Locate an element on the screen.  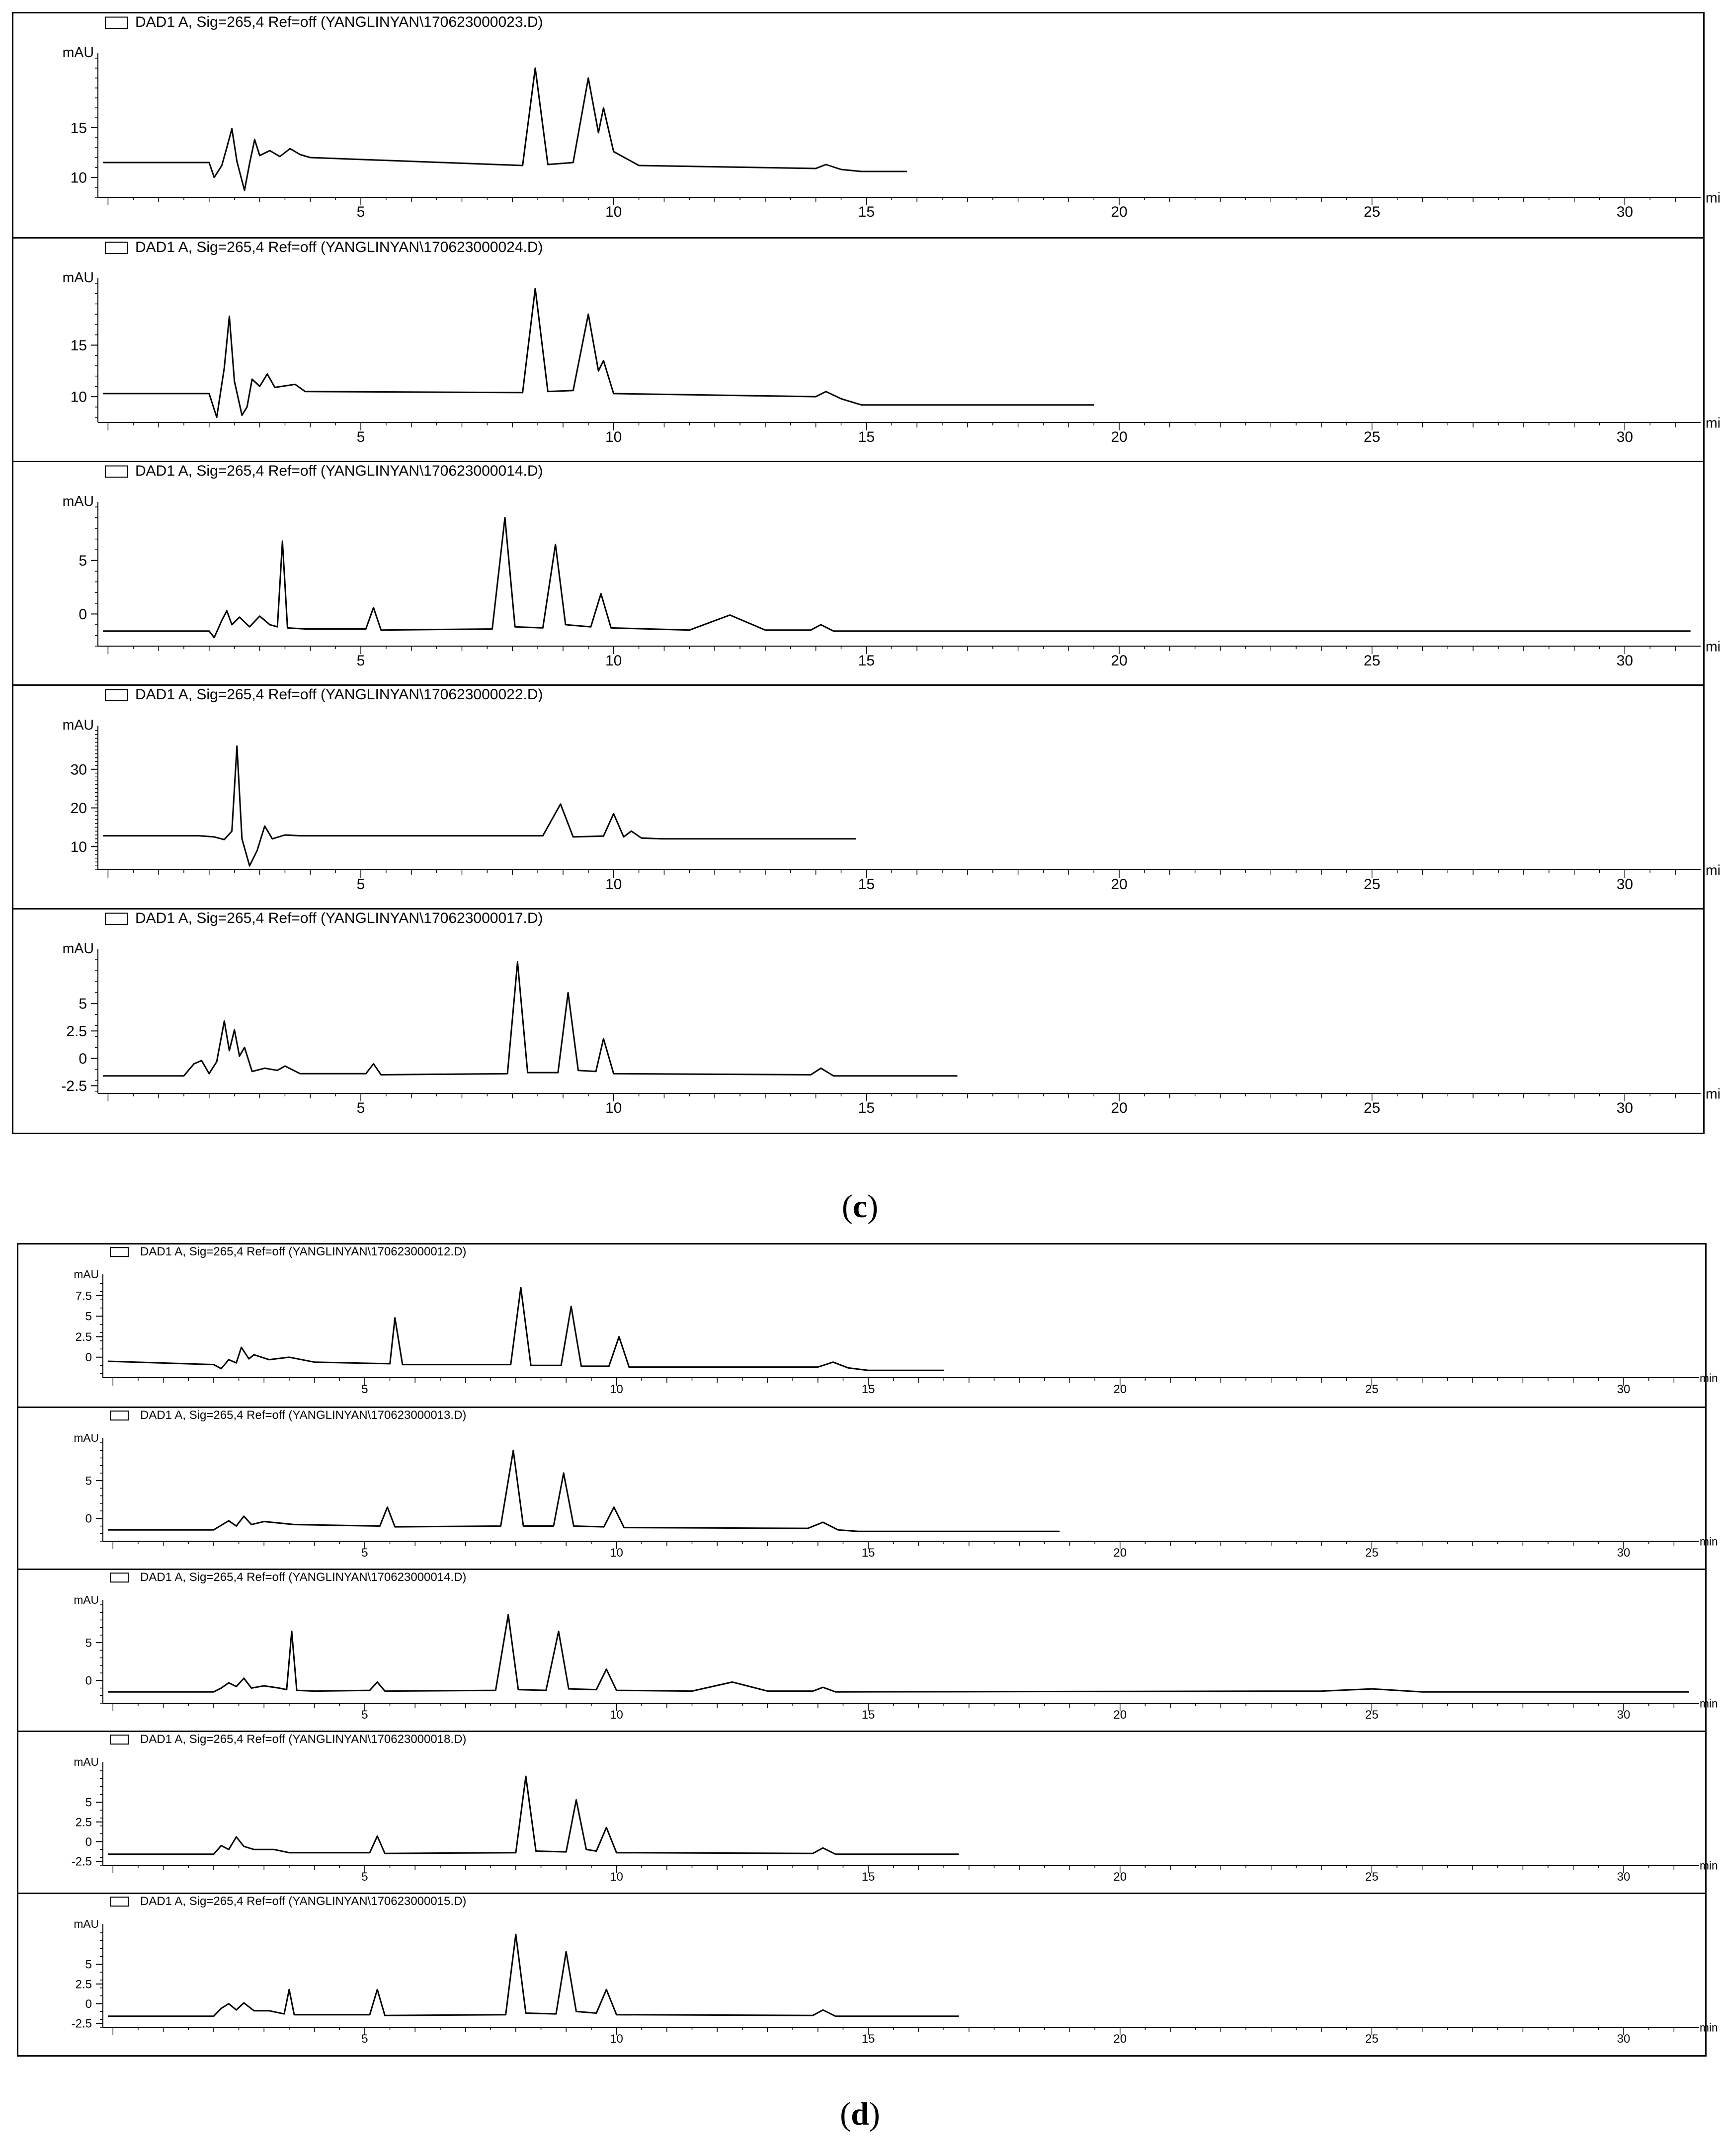
caption-letter-c: c is located at coordinates (860, 1206).